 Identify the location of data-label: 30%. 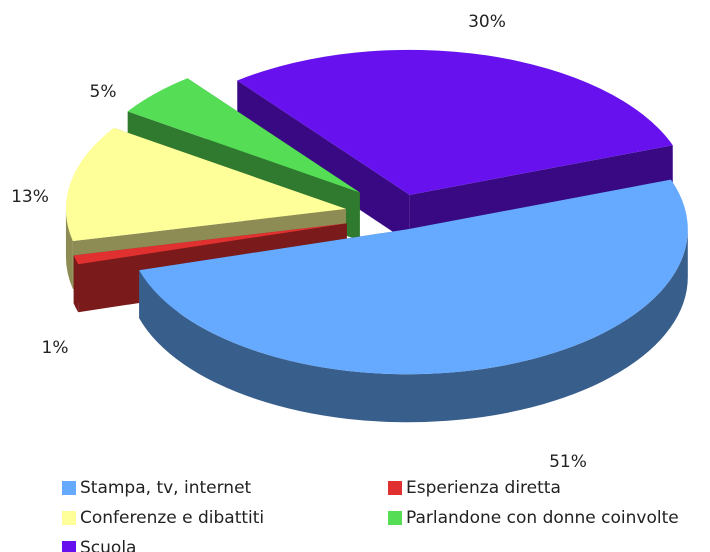
(487, 22).